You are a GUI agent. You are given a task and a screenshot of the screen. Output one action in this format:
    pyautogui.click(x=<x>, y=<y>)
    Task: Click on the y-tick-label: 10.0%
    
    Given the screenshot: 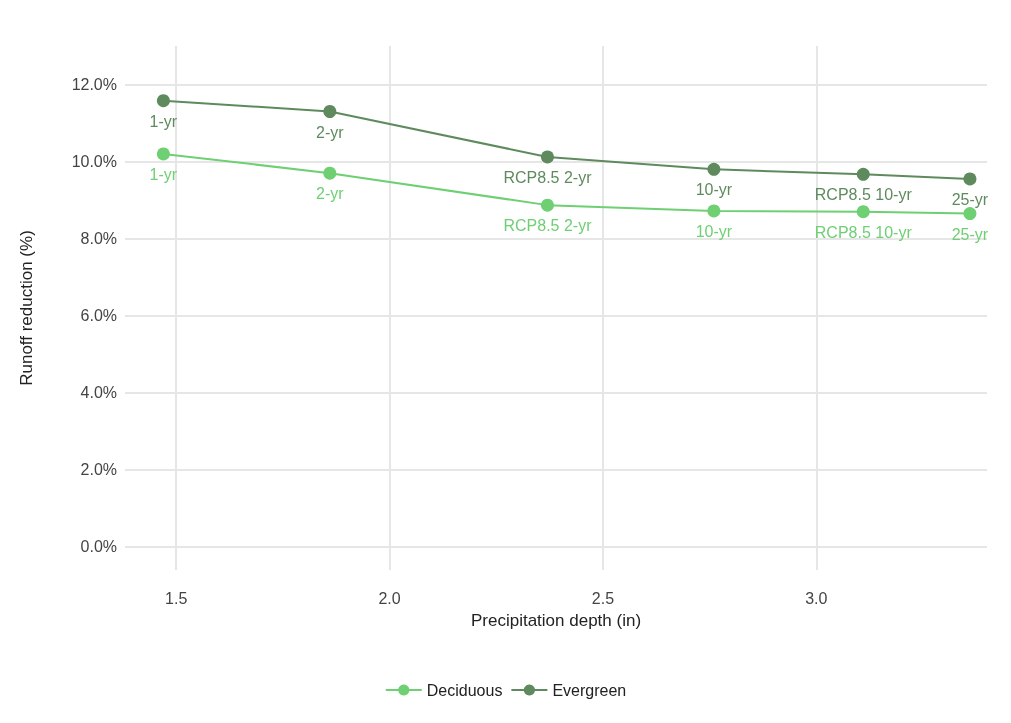 What is the action you would take?
    pyautogui.click(x=94, y=162)
    